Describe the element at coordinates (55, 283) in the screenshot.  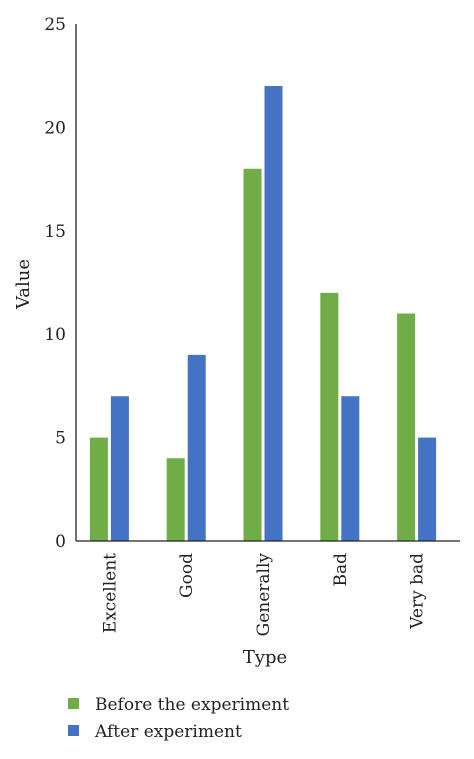
I see `y-axis-ticks: 0 5 10 15 20 25` at that location.